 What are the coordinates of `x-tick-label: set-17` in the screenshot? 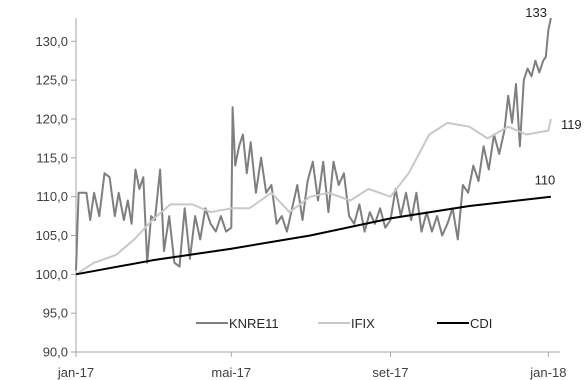 It's located at (390, 372).